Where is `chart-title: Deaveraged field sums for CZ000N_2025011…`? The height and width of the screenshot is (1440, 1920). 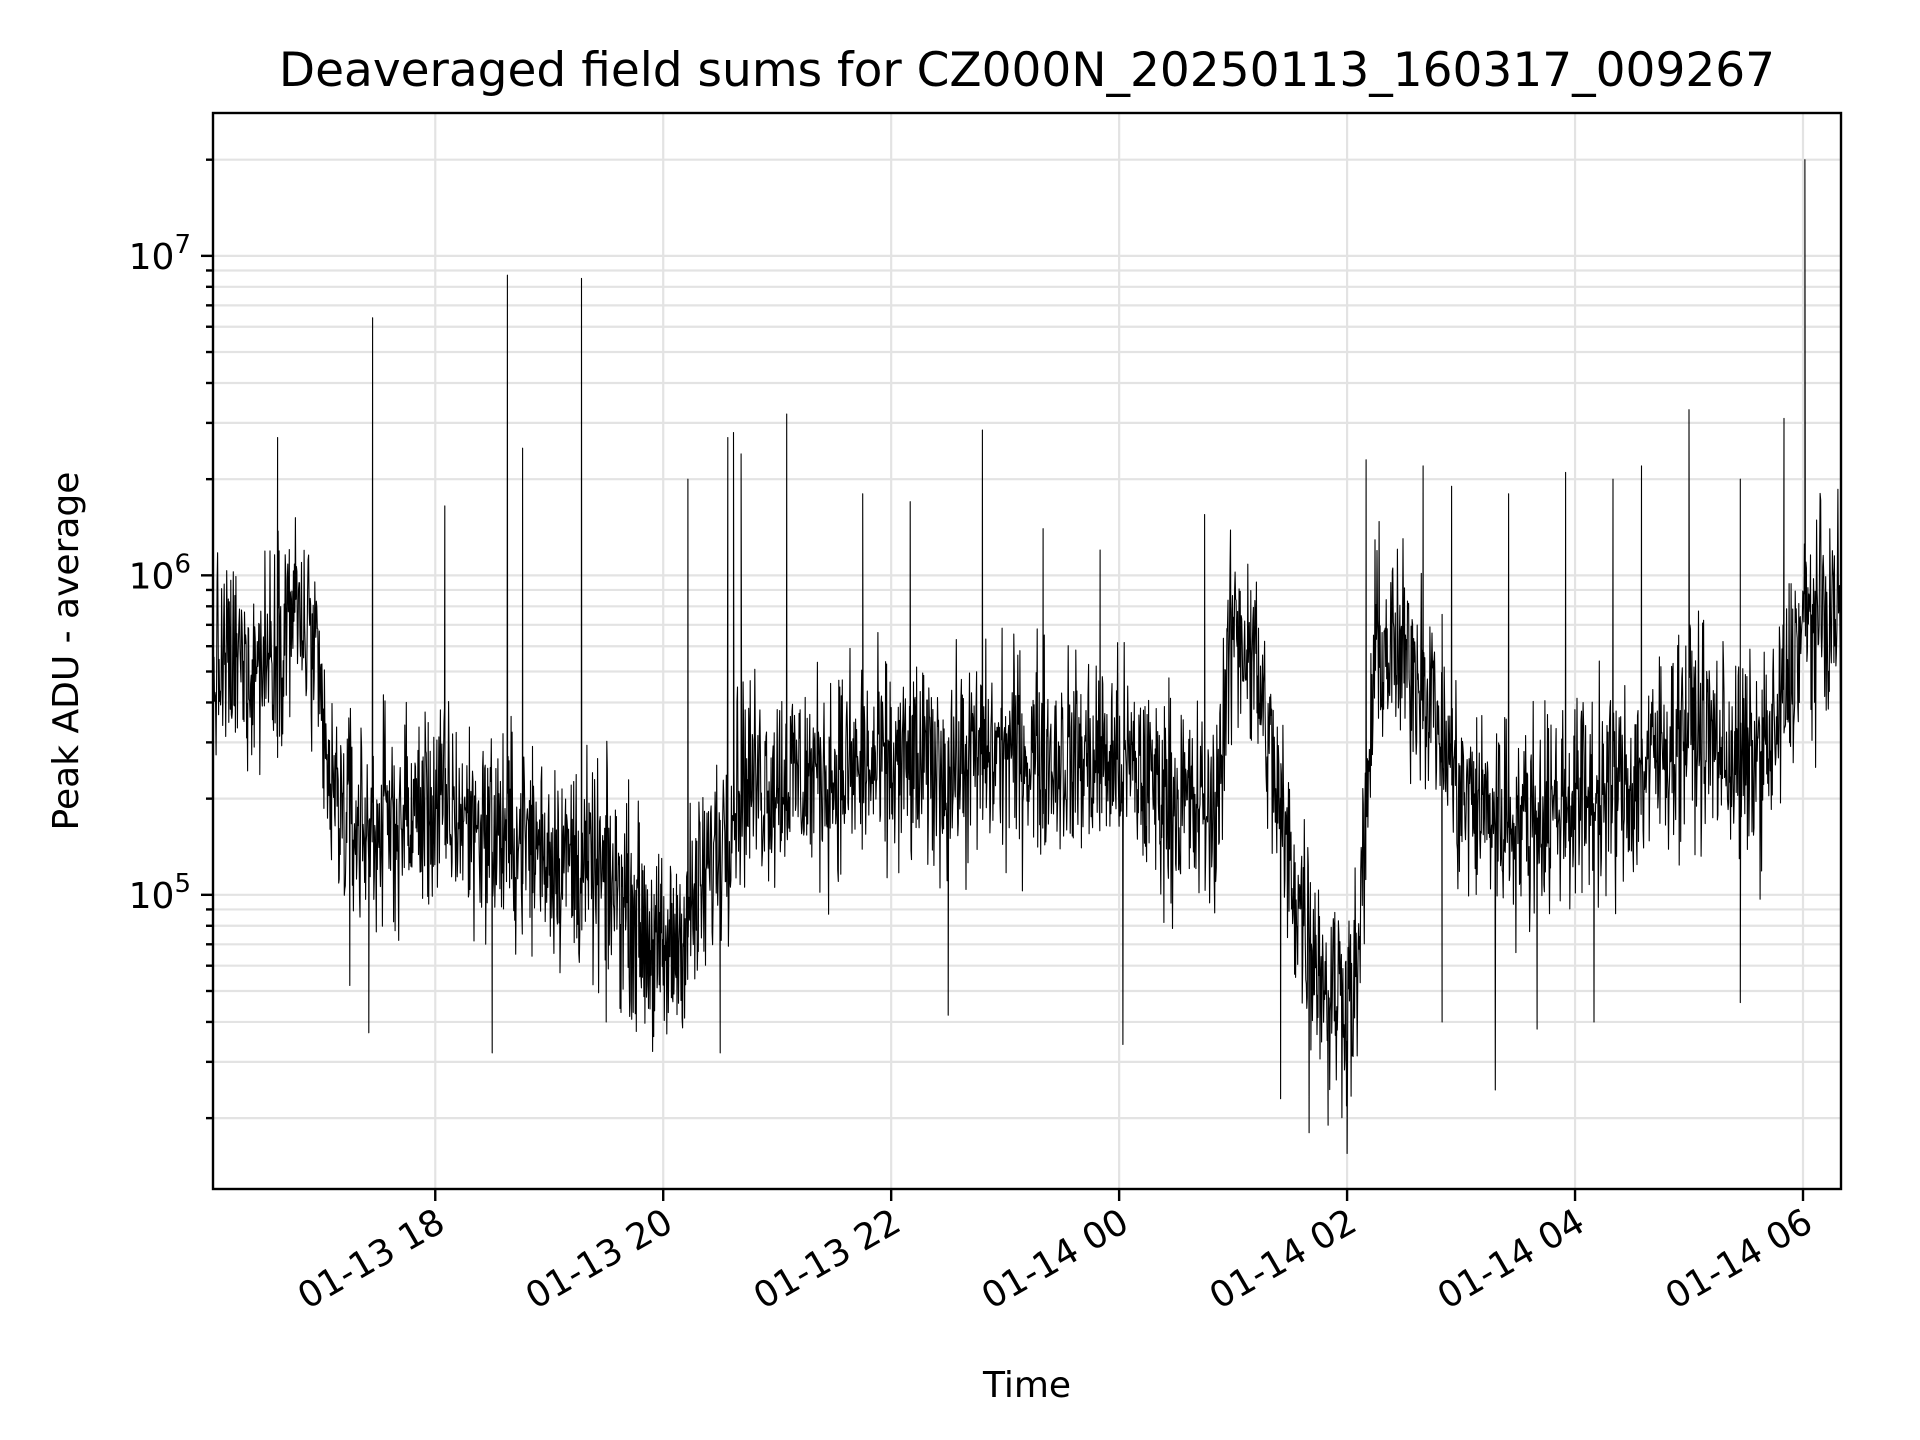
chart-title: Deaveraged field sums for CZ000N_2025011… is located at coordinates (1027, 70).